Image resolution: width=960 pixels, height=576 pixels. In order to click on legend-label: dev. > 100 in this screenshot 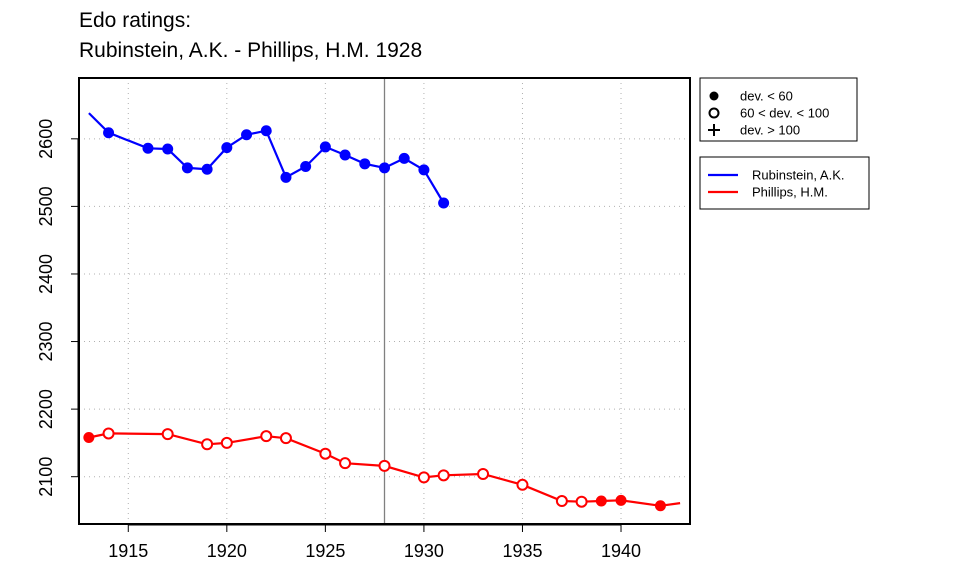, I will do `click(770, 130)`.